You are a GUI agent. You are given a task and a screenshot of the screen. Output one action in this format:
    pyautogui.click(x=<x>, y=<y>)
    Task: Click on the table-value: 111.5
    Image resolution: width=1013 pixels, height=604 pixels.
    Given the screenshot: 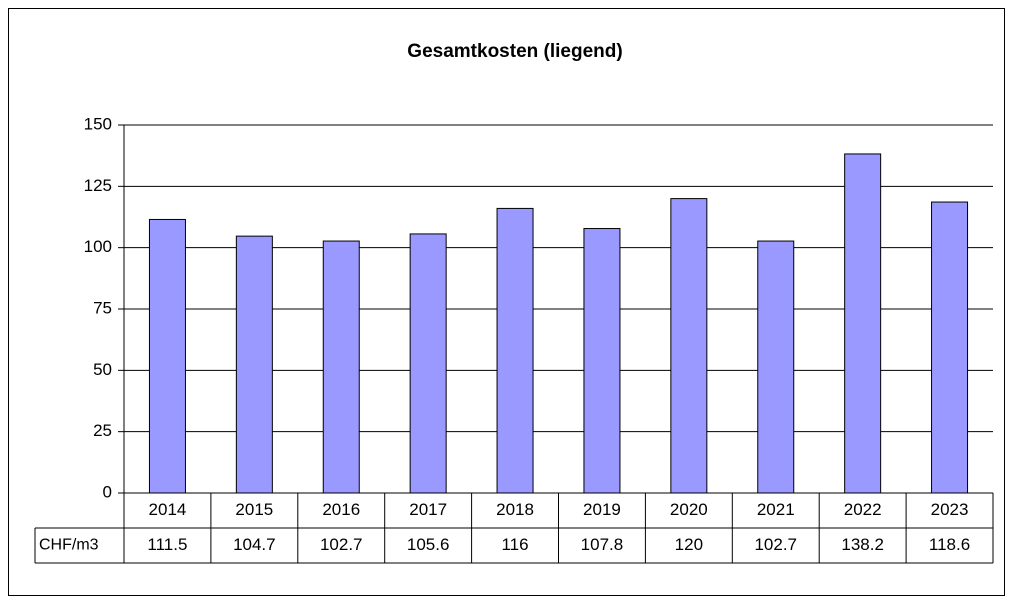 What is the action you would take?
    pyautogui.click(x=167, y=544)
    